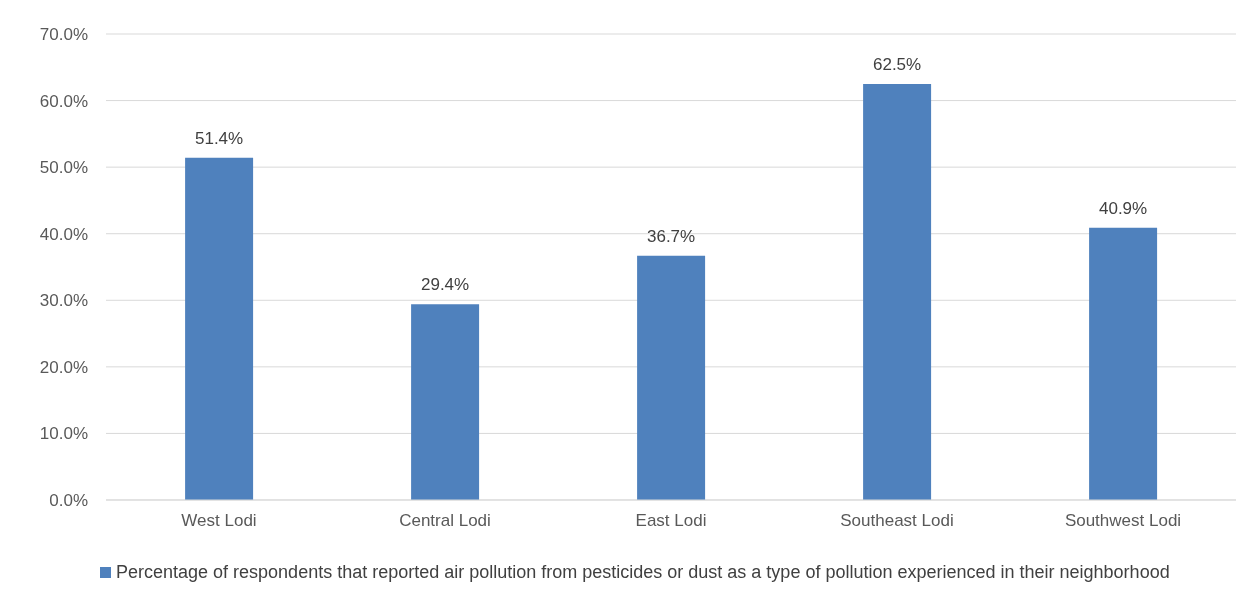 The height and width of the screenshot is (594, 1256). What do you see at coordinates (63, 367) in the screenshot?
I see `y-tick-label: 20.0%` at bounding box center [63, 367].